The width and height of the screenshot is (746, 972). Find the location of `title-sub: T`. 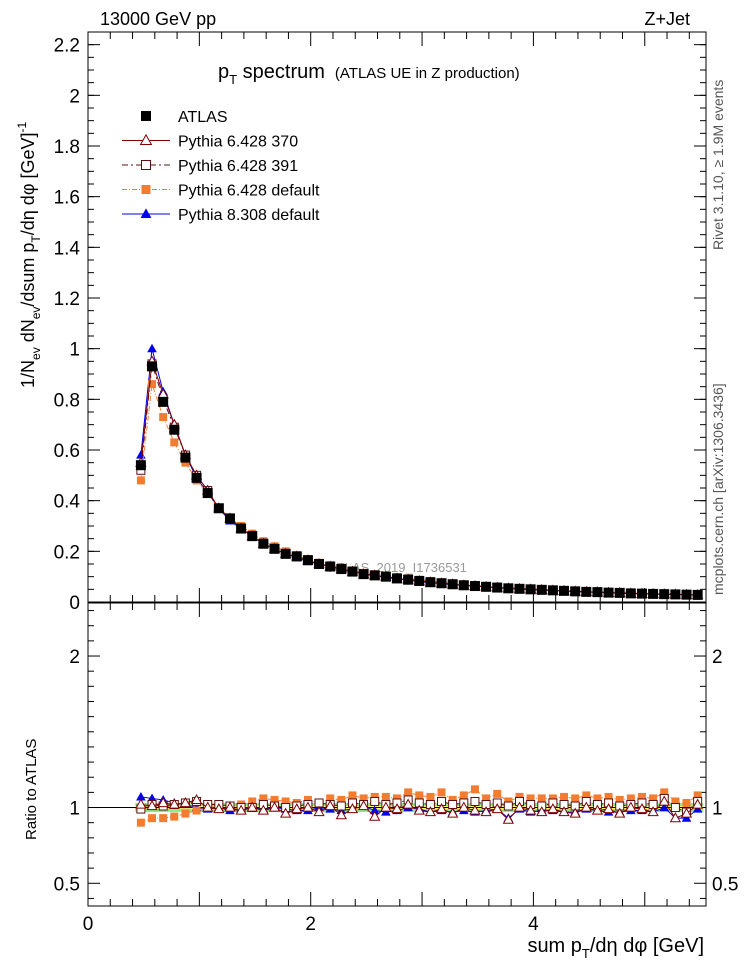

title-sub: T is located at coordinates (233, 79).